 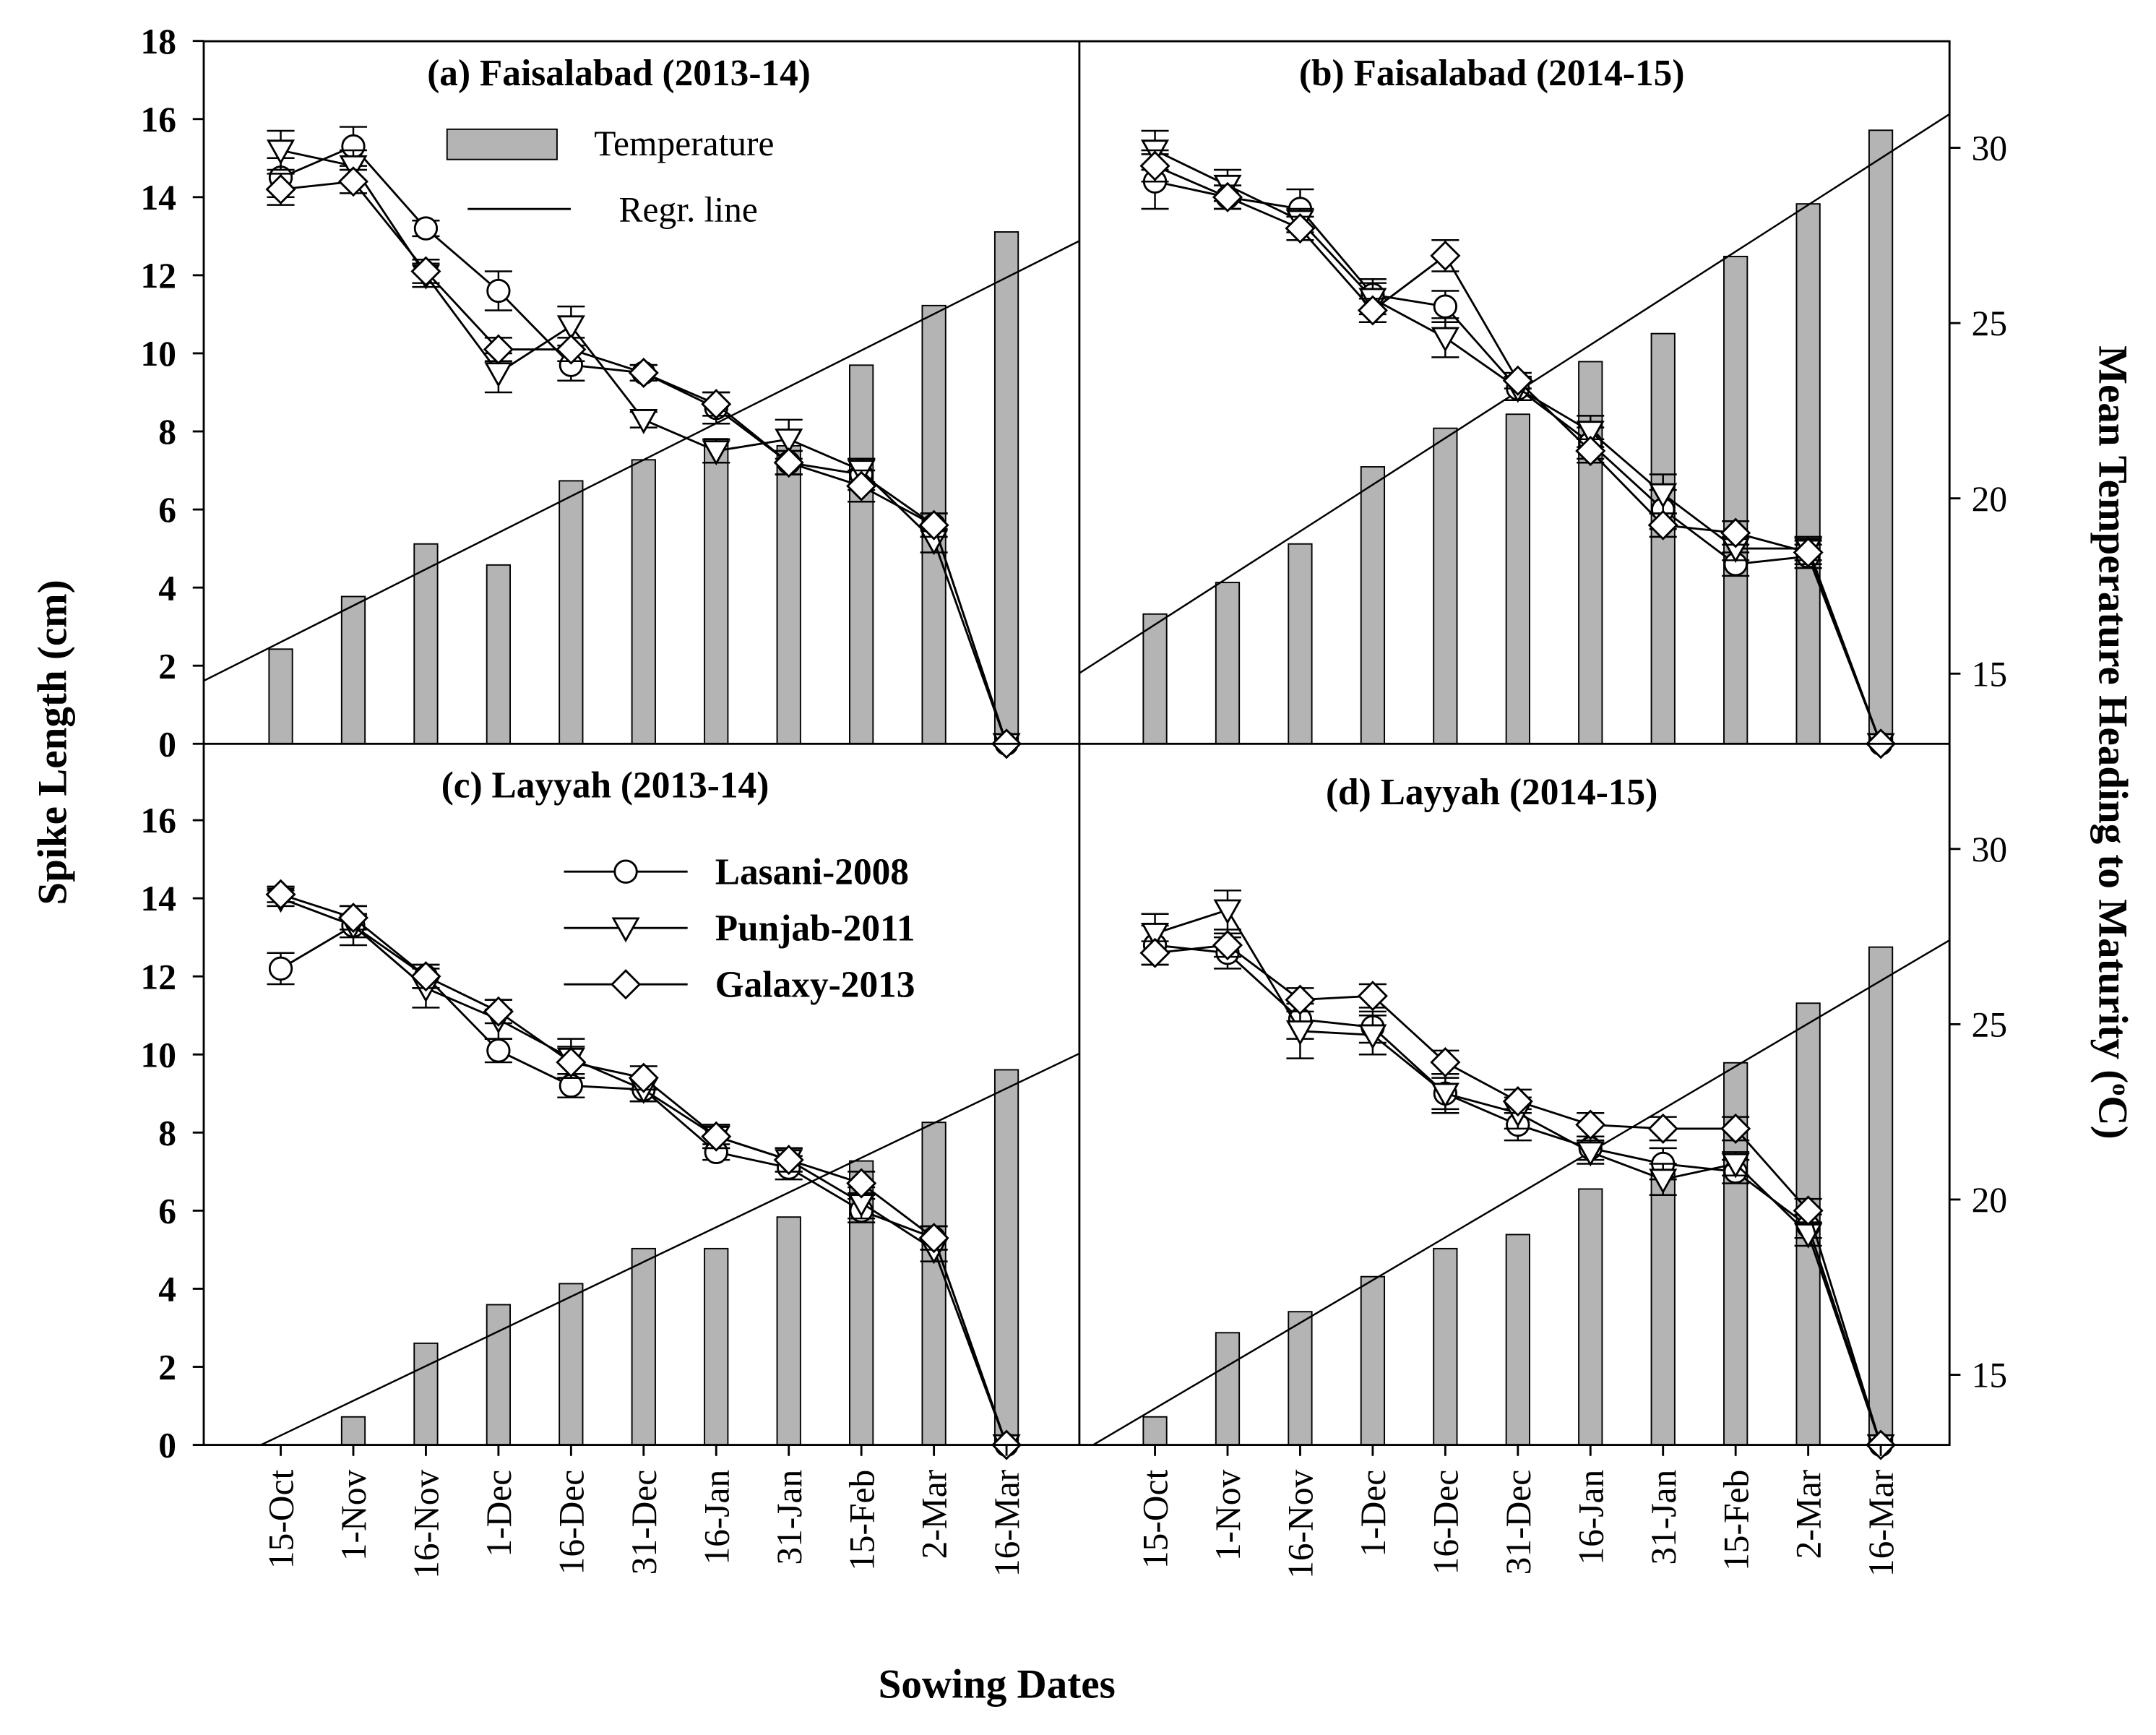 What do you see at coordinates (716, 1517) in the screenshot?
I see `x-tick-label: 16-Jan` at bounding box center [716, 1517].